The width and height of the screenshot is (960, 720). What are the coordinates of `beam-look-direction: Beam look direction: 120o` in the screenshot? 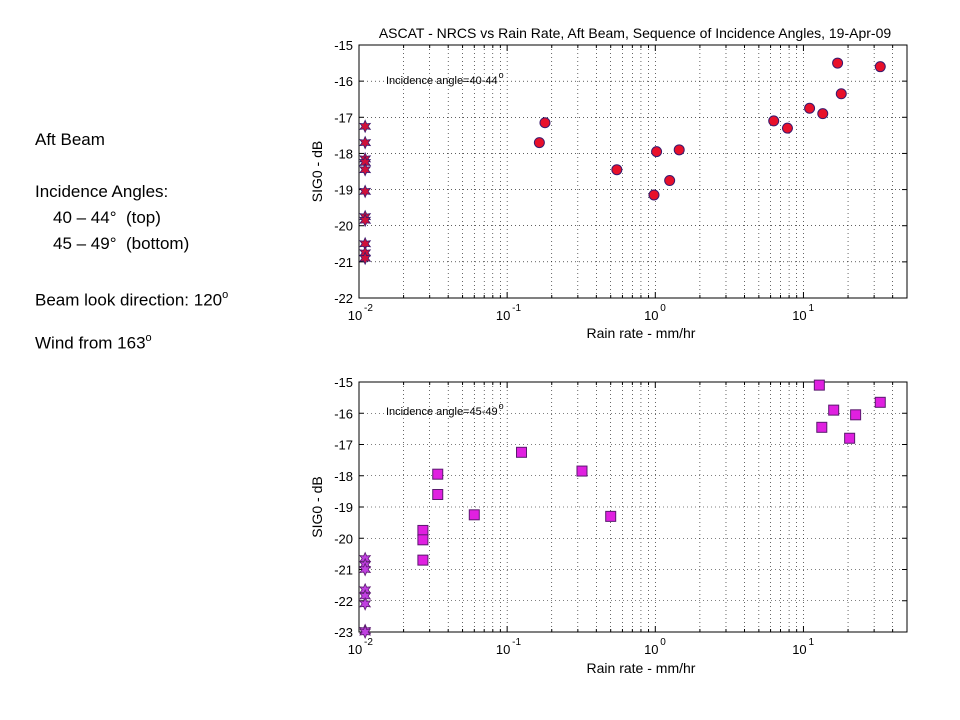 It's located at (131, 298).